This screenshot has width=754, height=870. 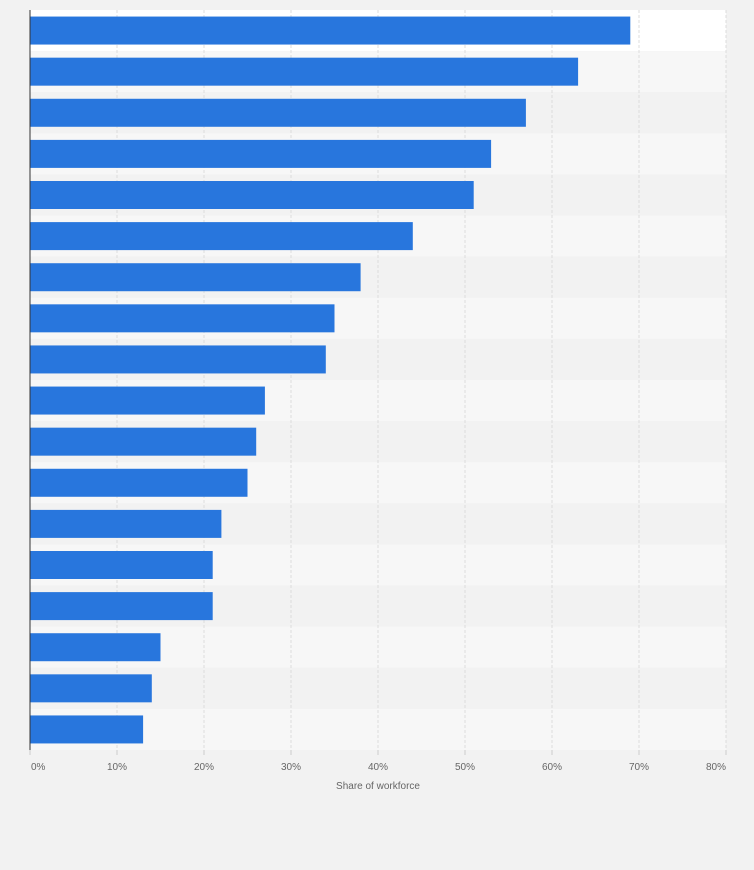 What do you see at coordinates (378, 786) in the screenshot?
I see `x-axis-title: Share of workforce` at bounding box center [378, 786].